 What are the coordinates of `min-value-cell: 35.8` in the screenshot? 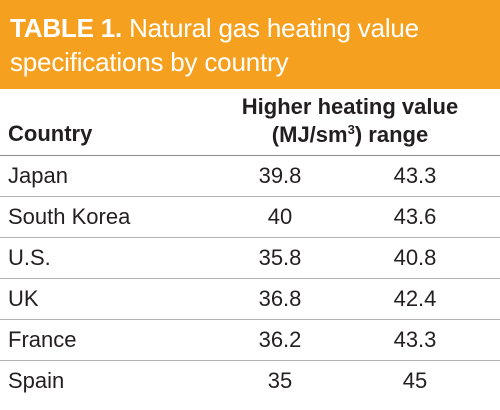 It's located at (280, 257).